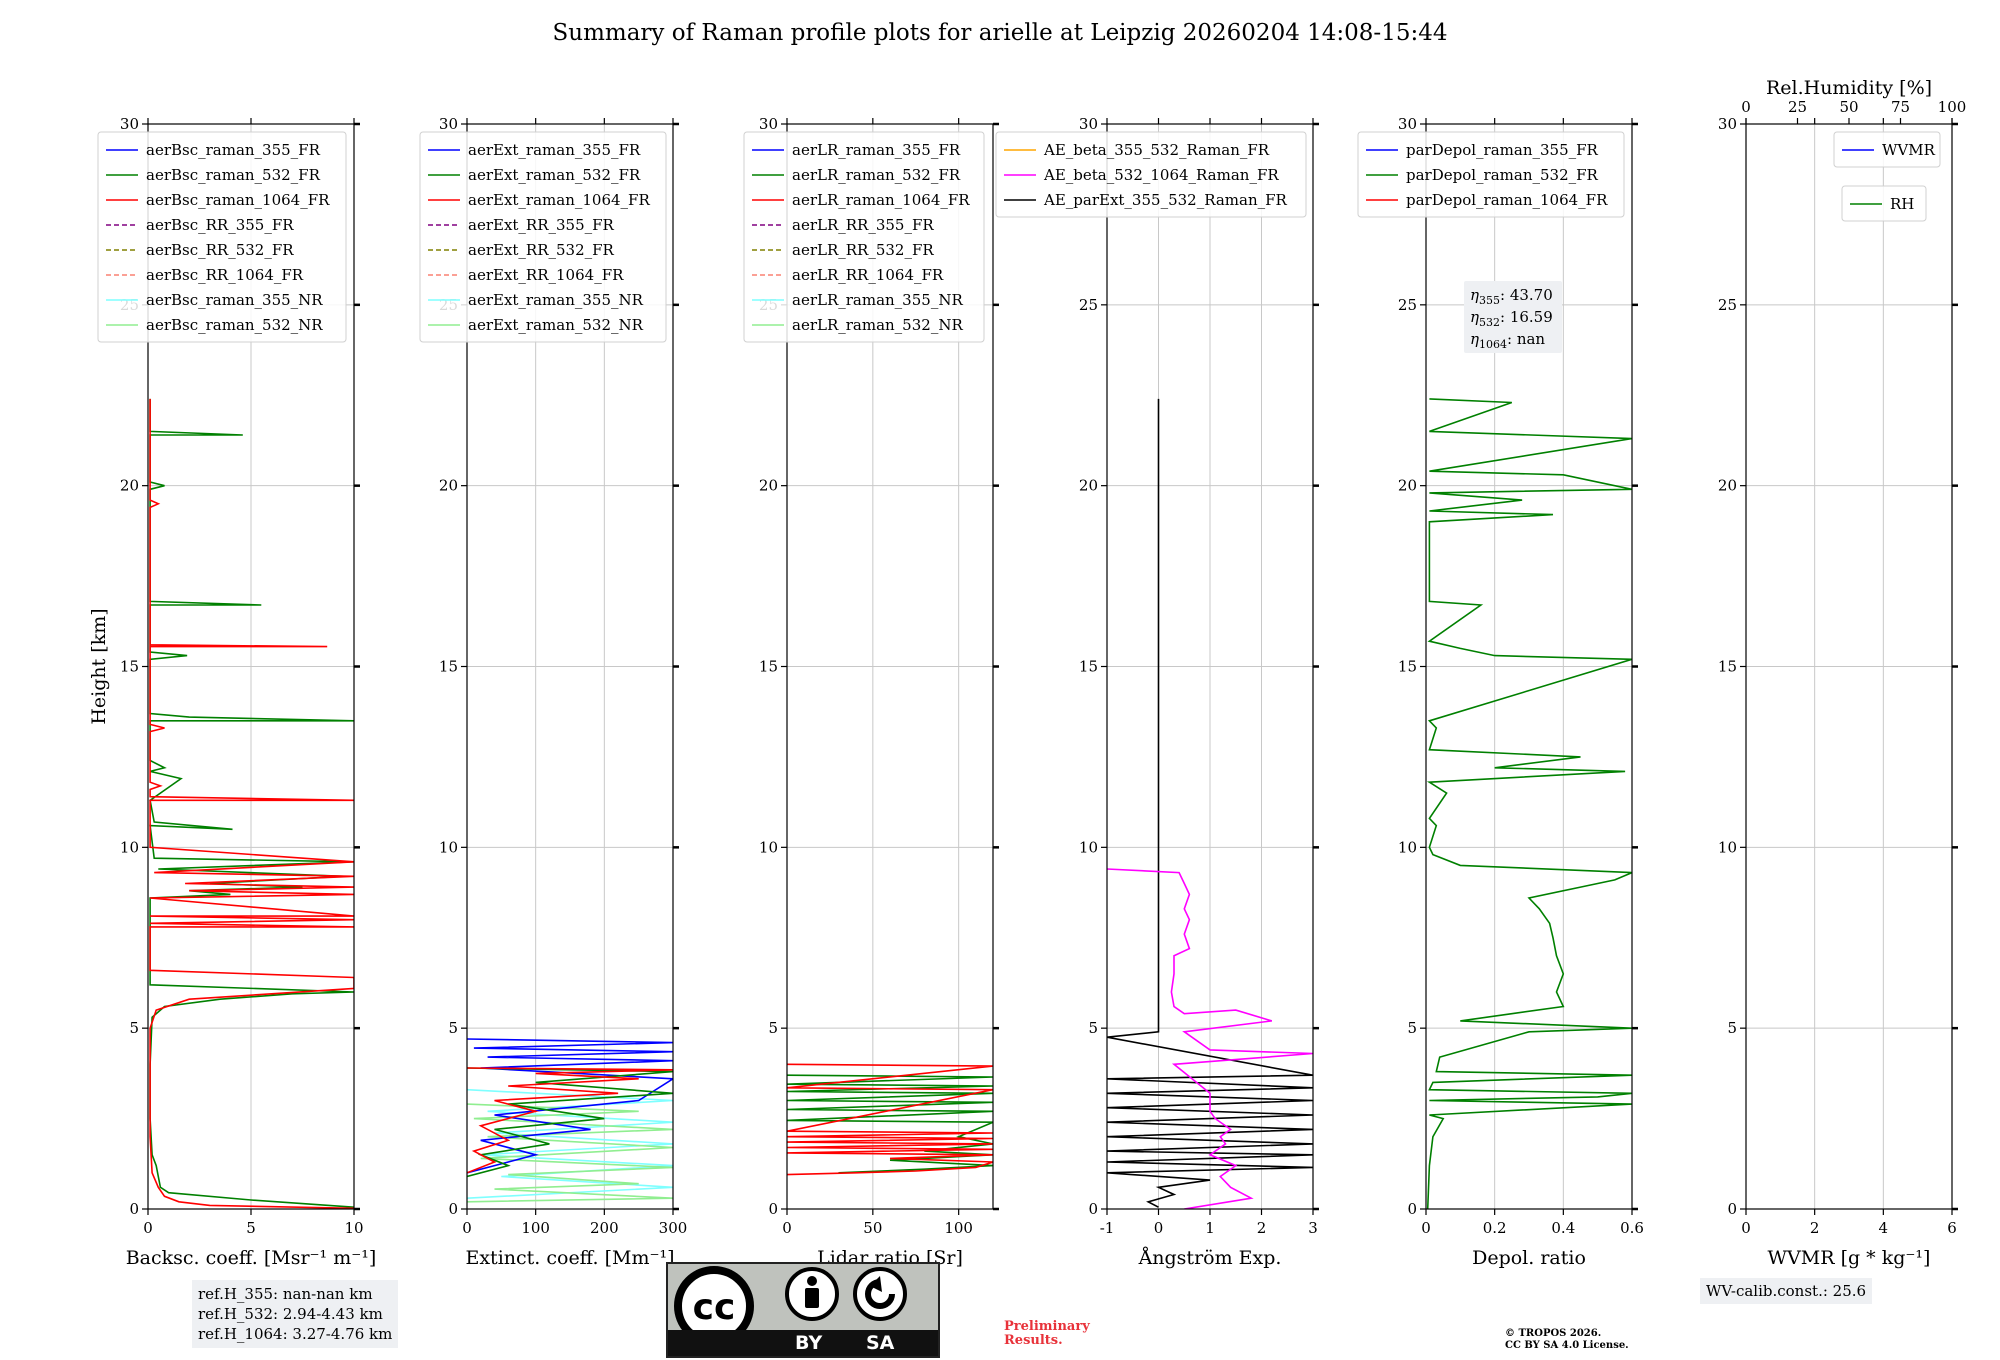 This screenshot has width=2000, height=1360. What do you see at coordinates (877, 300) in the screenshot?
I see `legend-entry: aerLR_raman_355_NR` at bounding box center [877, 300].